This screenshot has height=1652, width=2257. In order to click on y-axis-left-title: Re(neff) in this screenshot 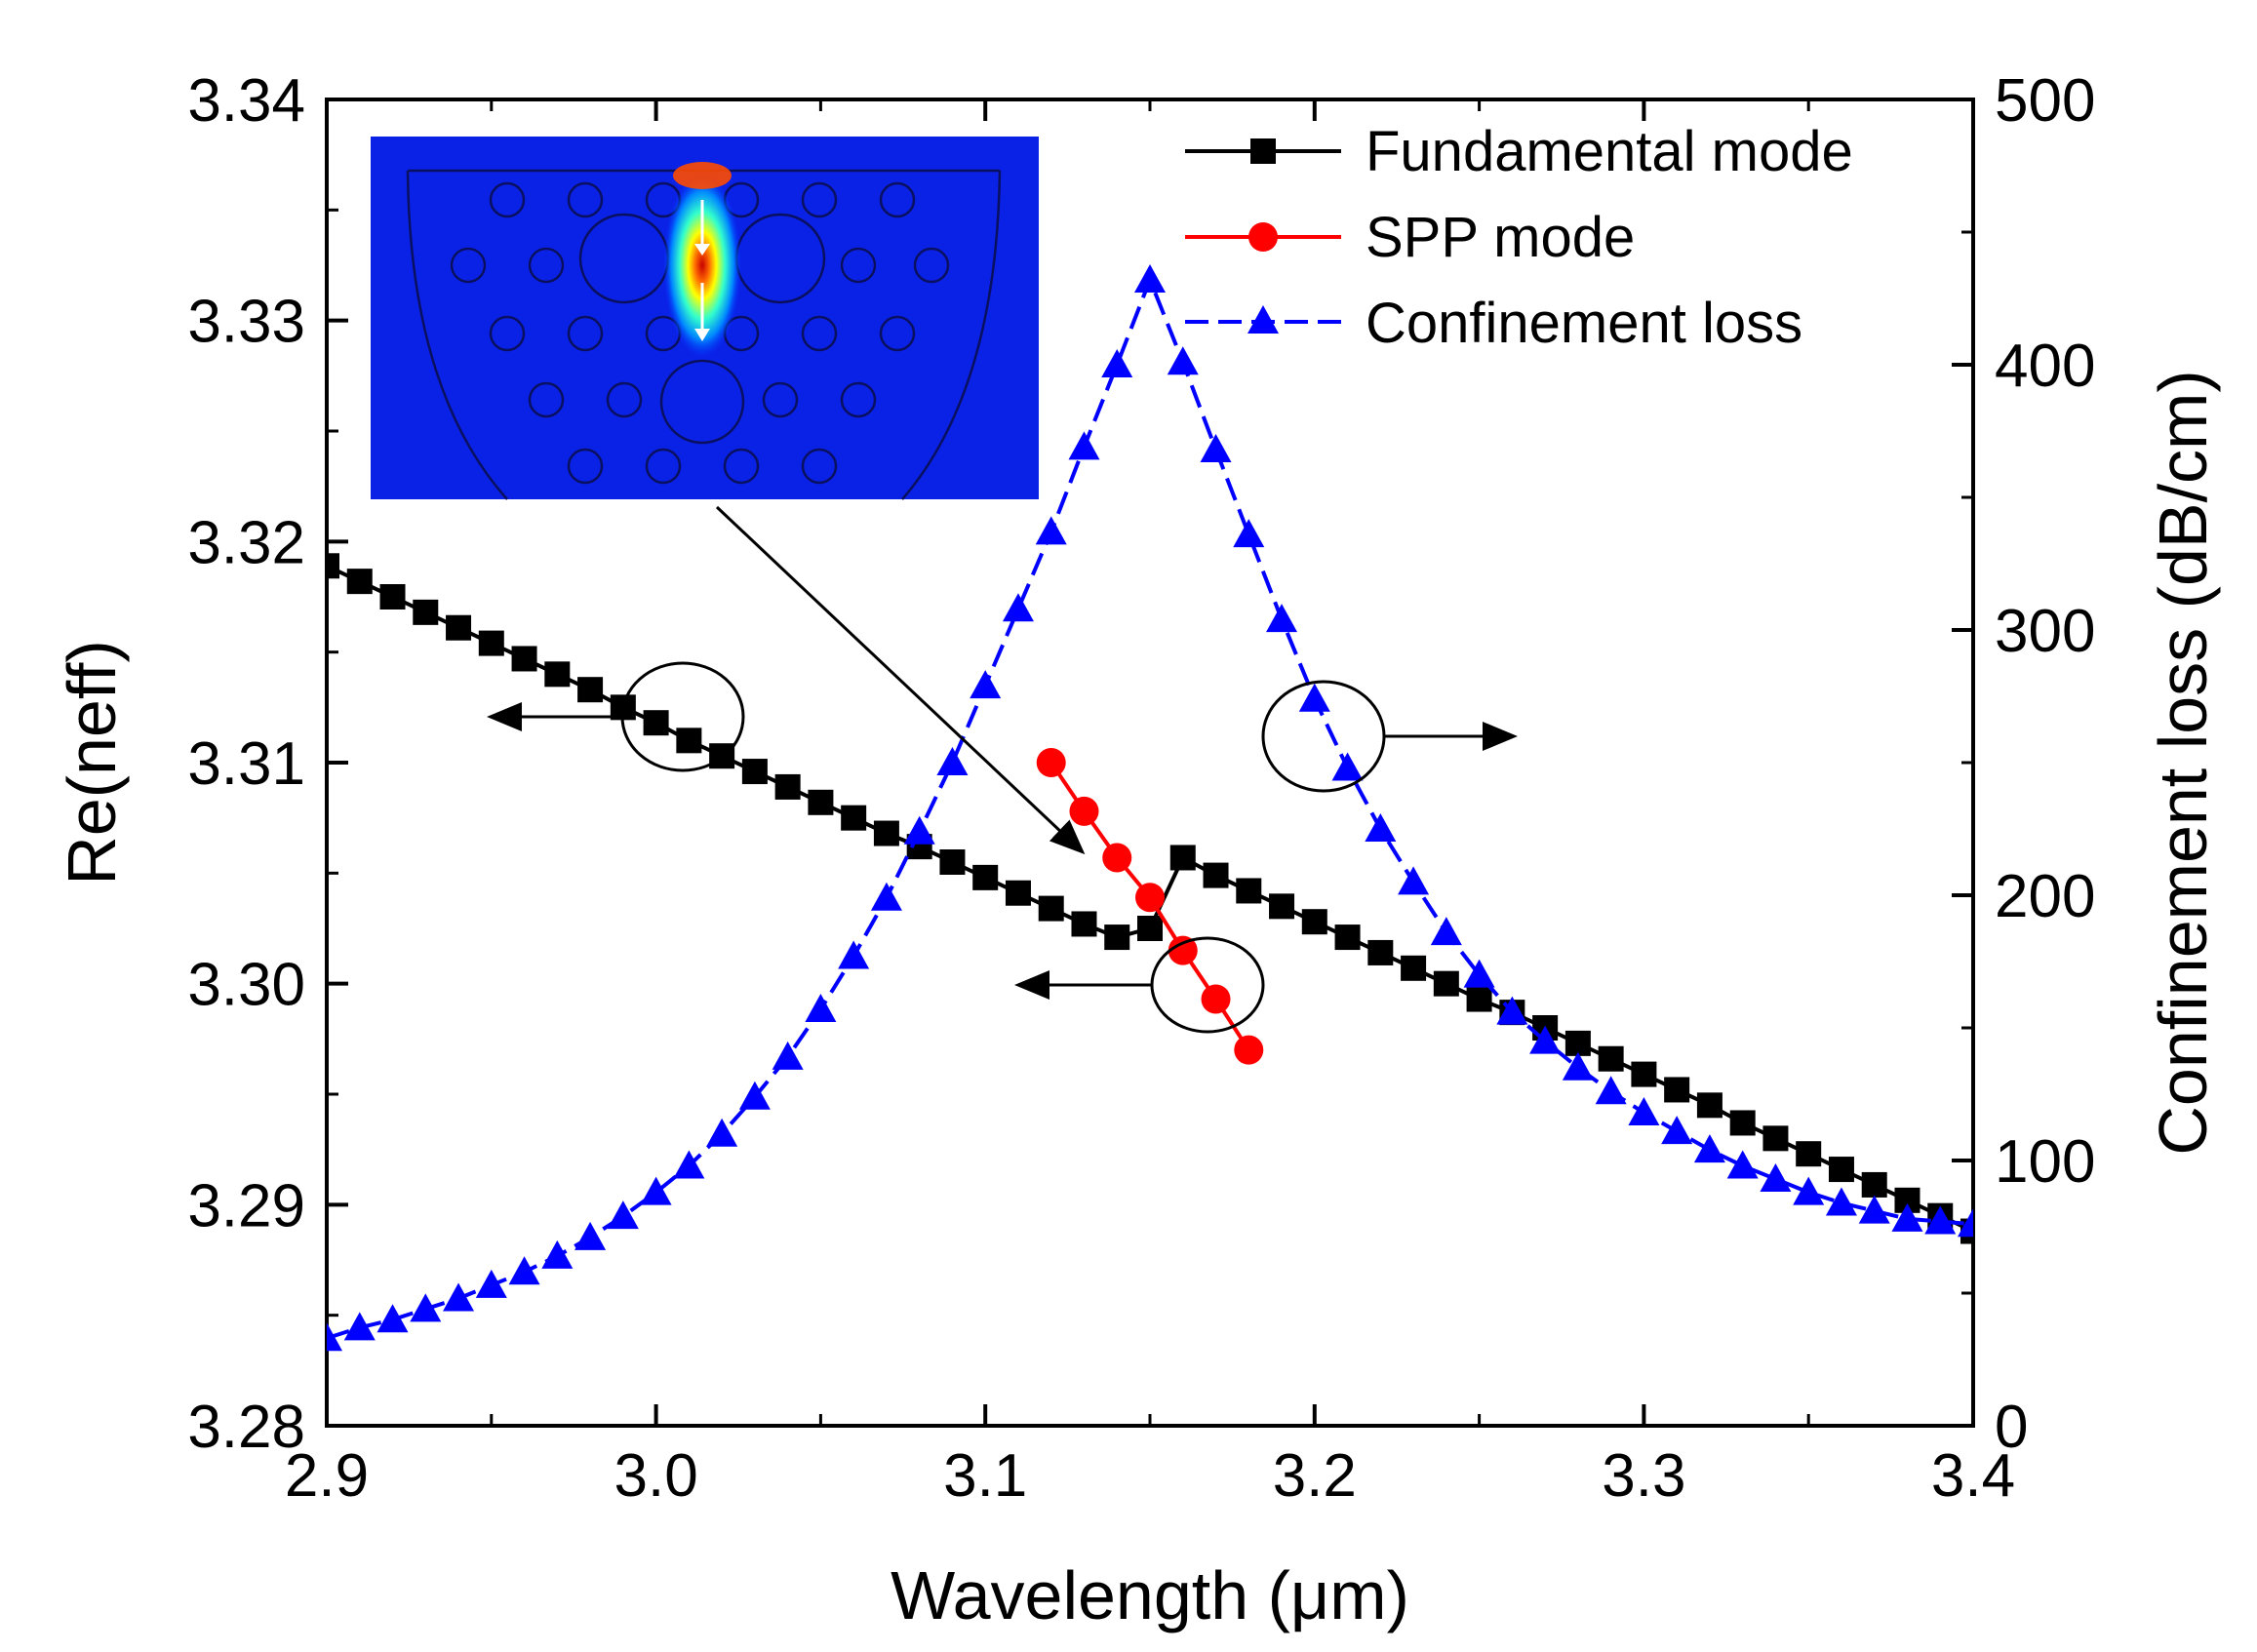, I will do `click(92, 762)`.